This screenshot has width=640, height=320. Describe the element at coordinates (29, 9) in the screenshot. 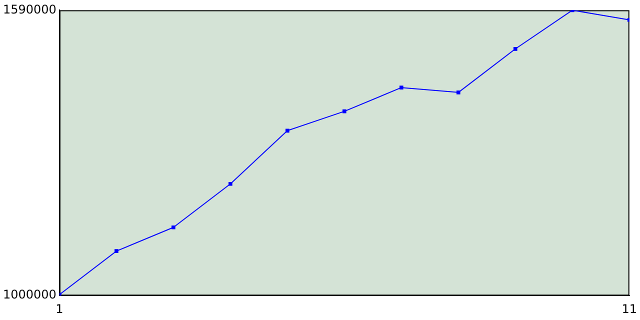

I see `y-tick-label: 1590000` at that location.